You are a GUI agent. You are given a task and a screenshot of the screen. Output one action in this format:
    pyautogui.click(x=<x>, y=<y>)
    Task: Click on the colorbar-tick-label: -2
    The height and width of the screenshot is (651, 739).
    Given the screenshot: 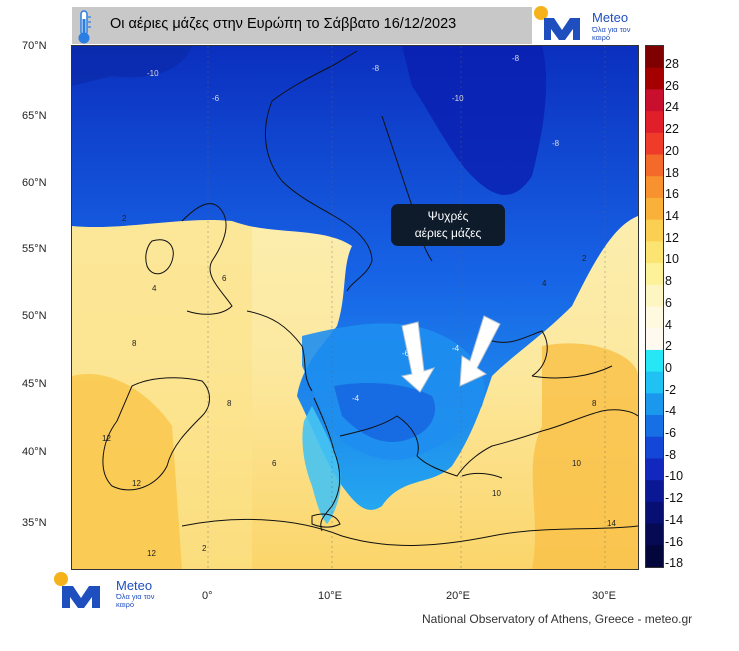 What is the action you would take?
    pyautogui.click(x=671, y=389)
    